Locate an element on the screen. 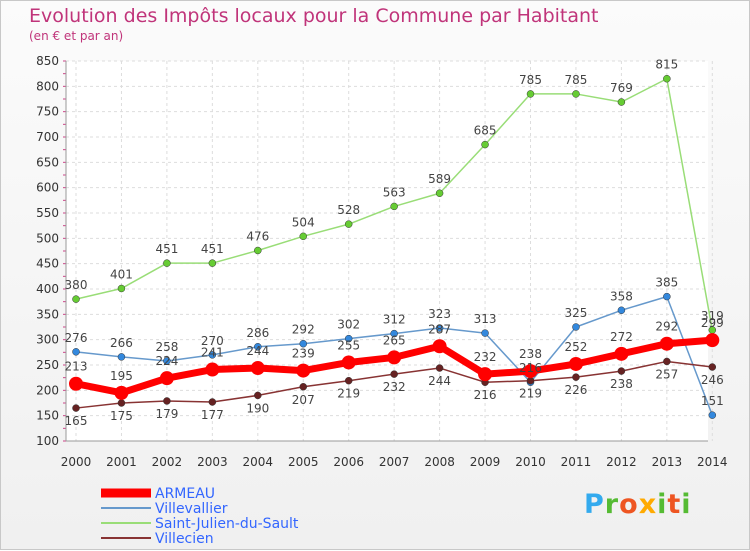 This screenshot has height=551, width=750. y-tick-label: 100 is located at coordinates (47, 441).